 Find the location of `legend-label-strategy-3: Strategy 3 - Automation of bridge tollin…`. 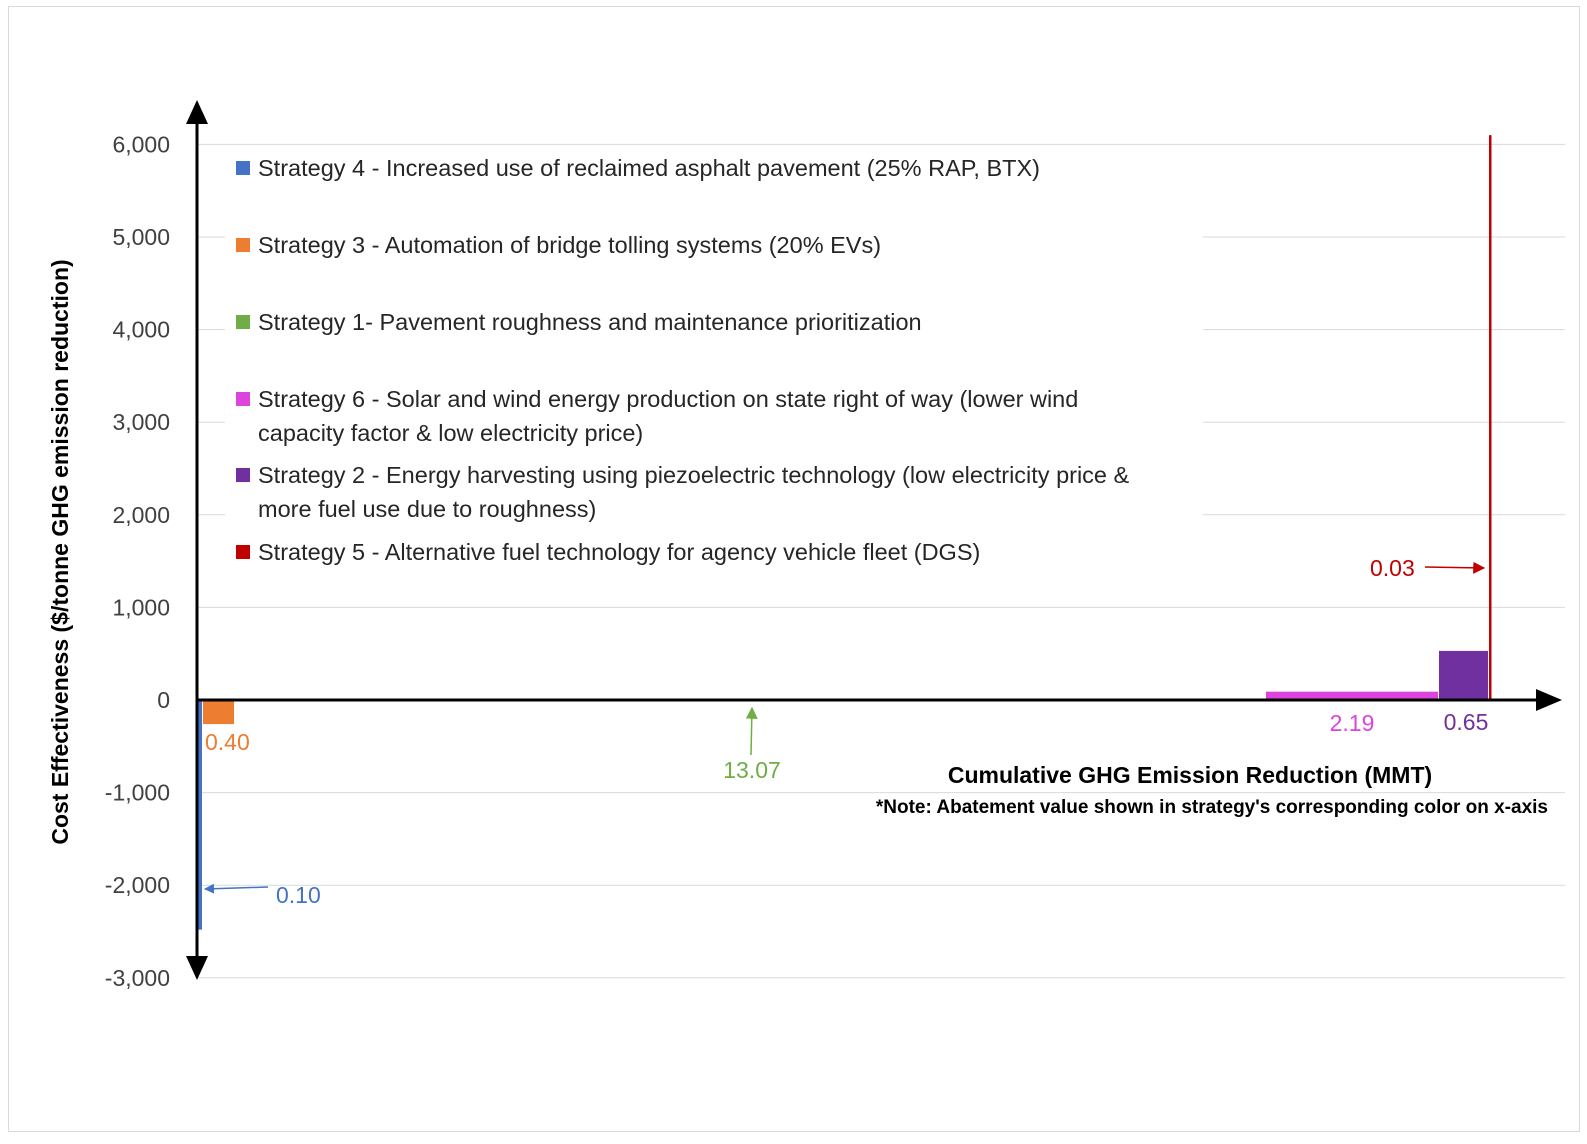

legend-label-strategy-3: Strategy 3 - Automation of bridge tollin… is located at coordinates (569, 245).